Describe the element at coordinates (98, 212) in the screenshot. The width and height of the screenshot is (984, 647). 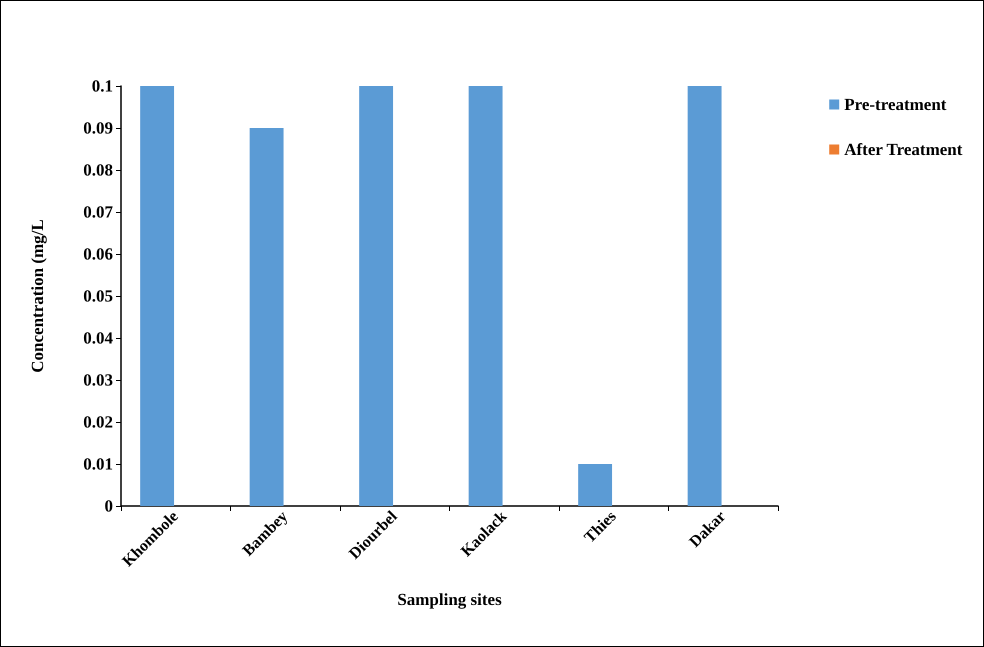
I see `y-tick-label: 0.07` at that location.